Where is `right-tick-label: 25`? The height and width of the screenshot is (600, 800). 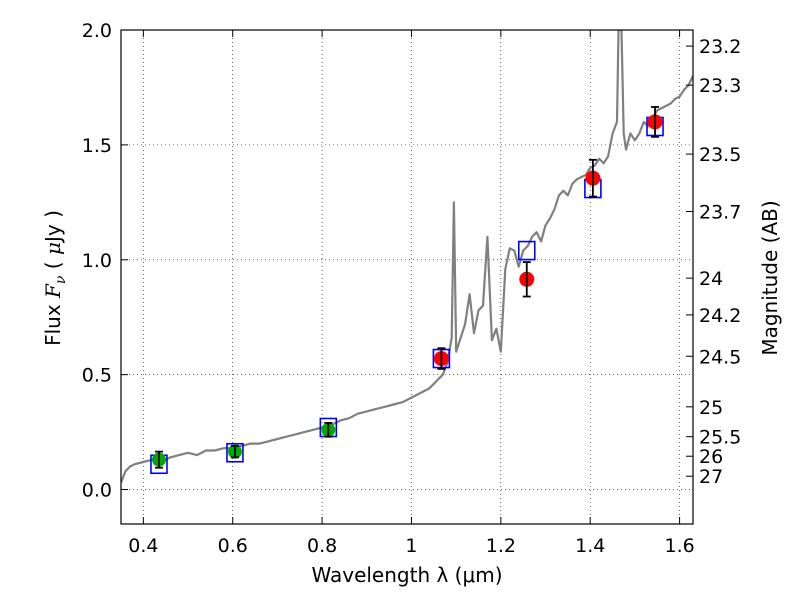 right-tick-label: 25 is located at coordinates (711, 408).